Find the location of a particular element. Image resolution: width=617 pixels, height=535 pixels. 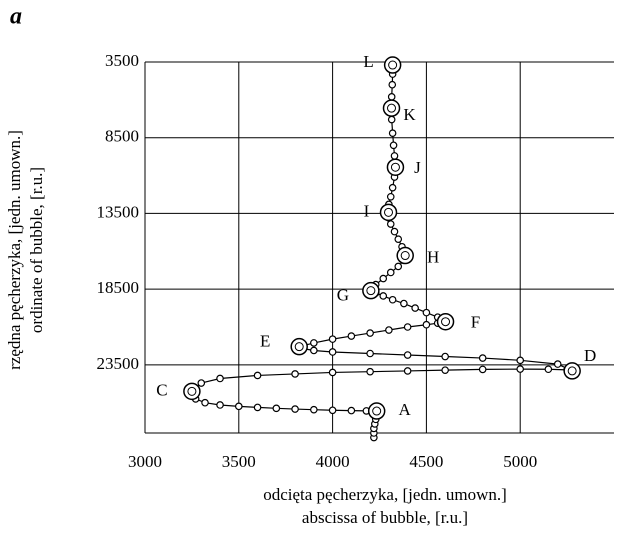

x-axis-label: odcięta pęcherzyka, [jedn. umown.] is located at coordinates (385, 494).